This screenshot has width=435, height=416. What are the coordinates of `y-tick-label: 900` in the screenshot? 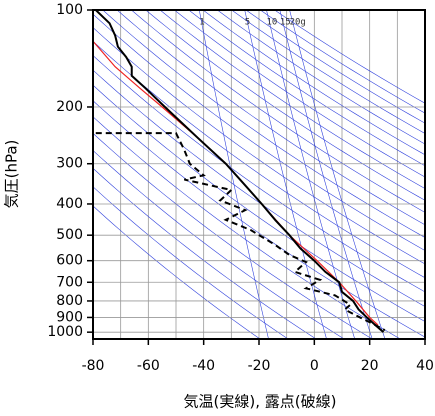 It's located at (69, 317).